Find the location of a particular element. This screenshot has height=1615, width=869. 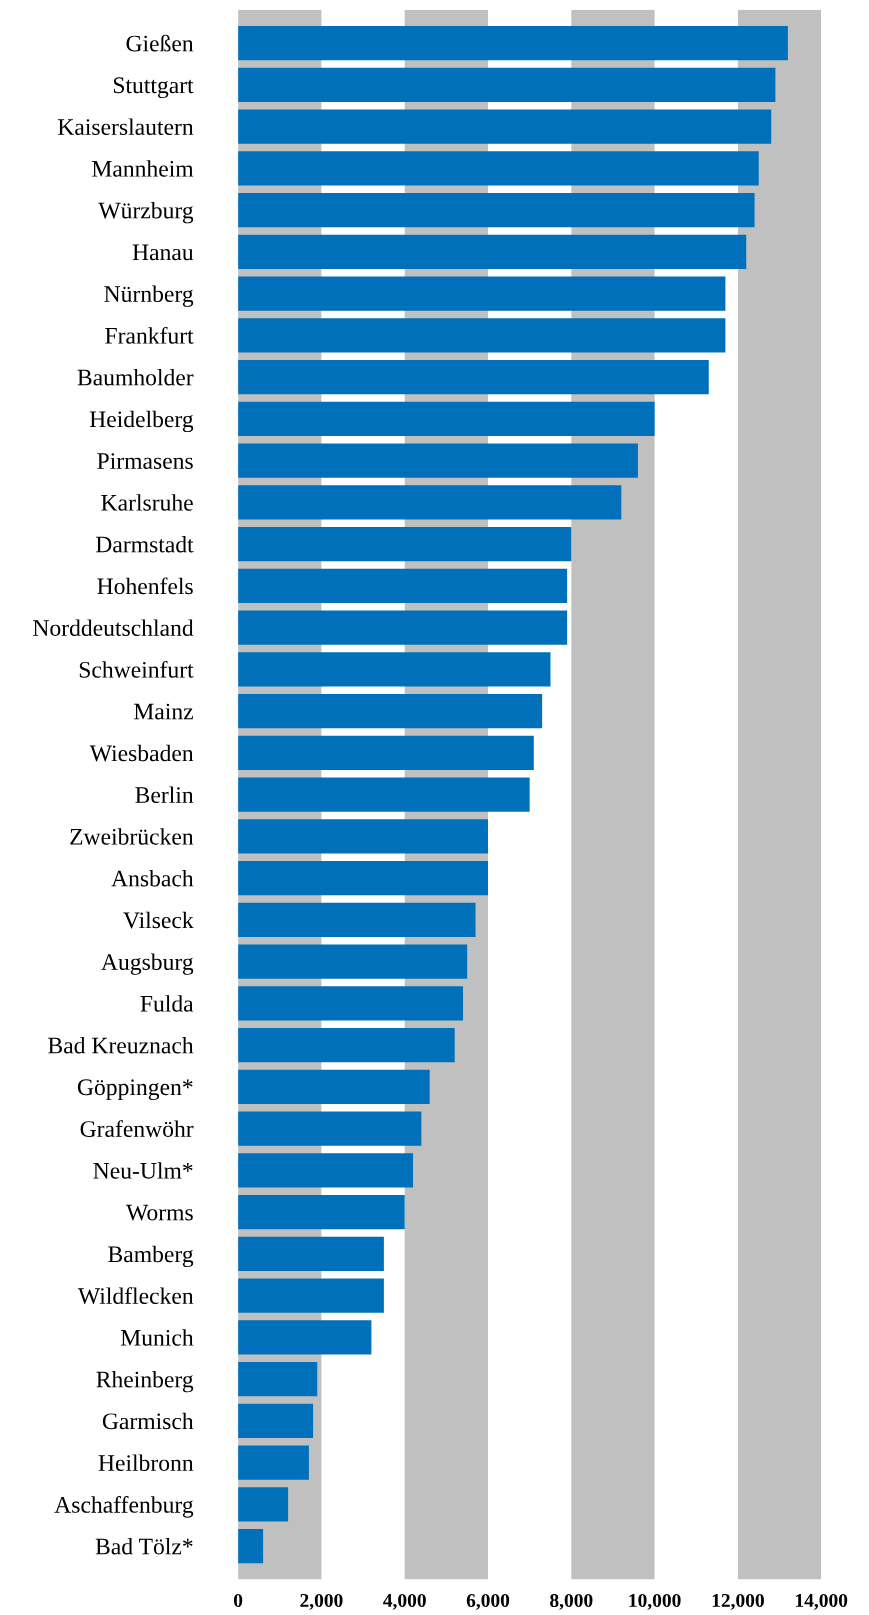

x-tick-label: 0 is located at coordinates (238, 1600).